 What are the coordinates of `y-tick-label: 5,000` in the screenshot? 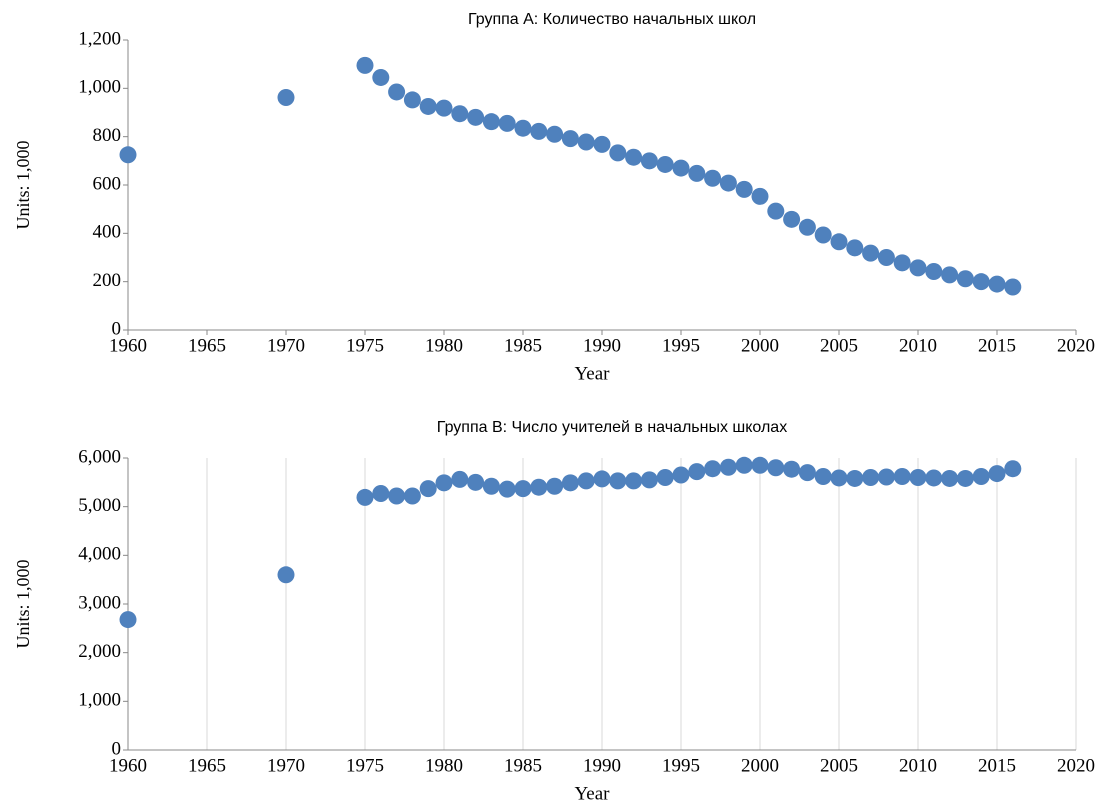 It's located at (99, 505).